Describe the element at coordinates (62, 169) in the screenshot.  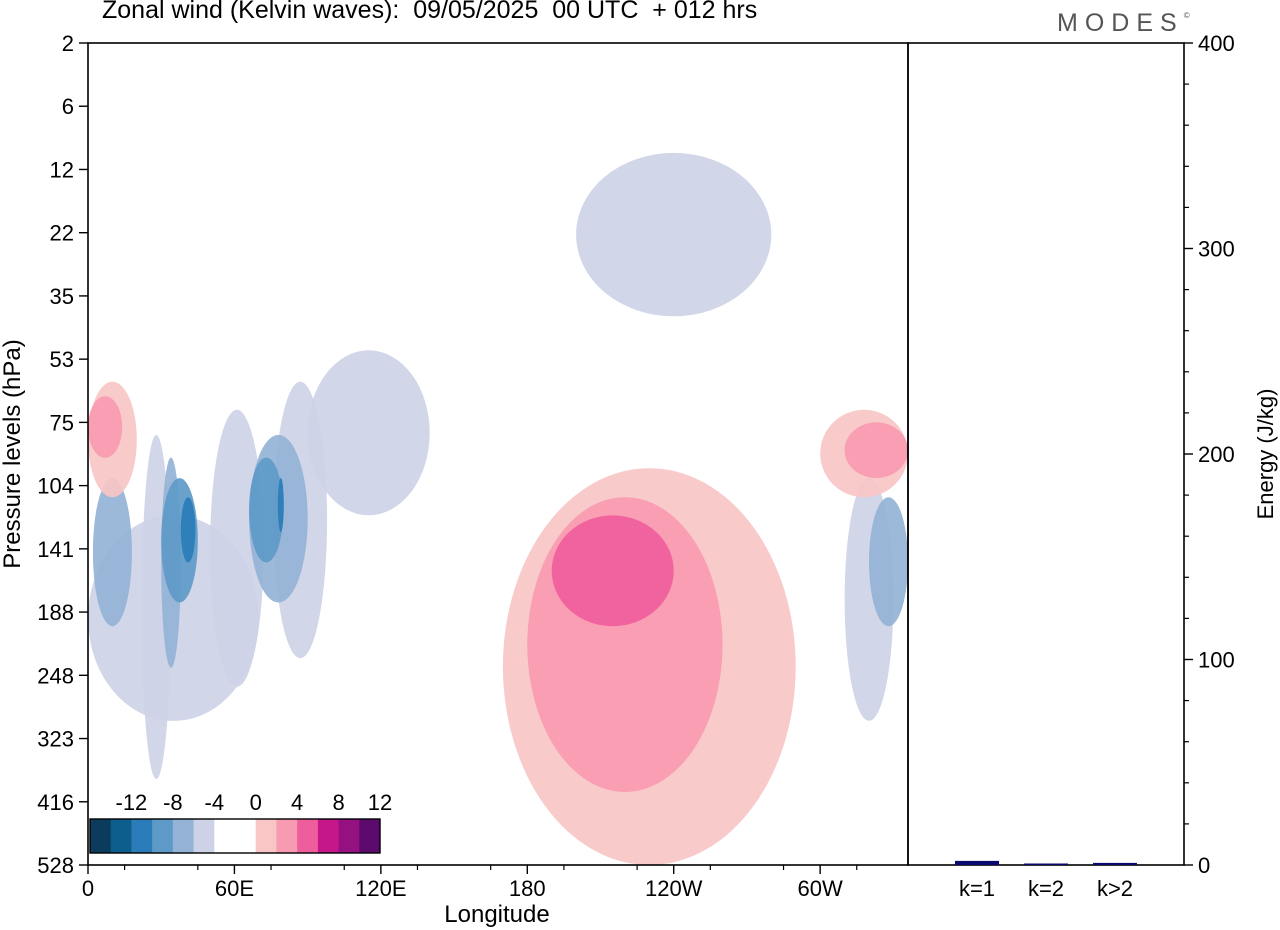
I see `y-tick-label-2: 12` at that location.